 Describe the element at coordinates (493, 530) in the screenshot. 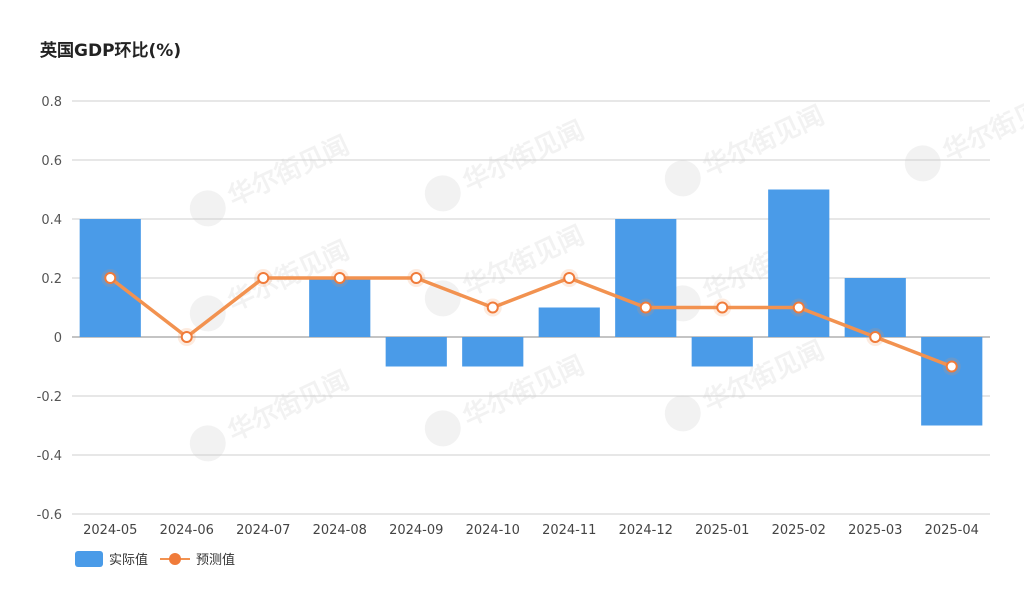

I see `x-tick-label: 2024-10` at that location.